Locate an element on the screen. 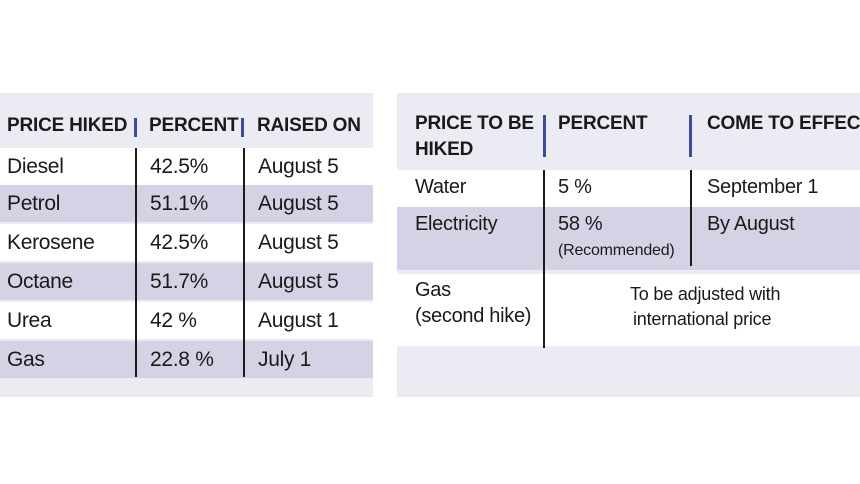 The image size is (860, 484). table-row: Kerosene 42.5% August 5 is located at coordinates (186, 242).